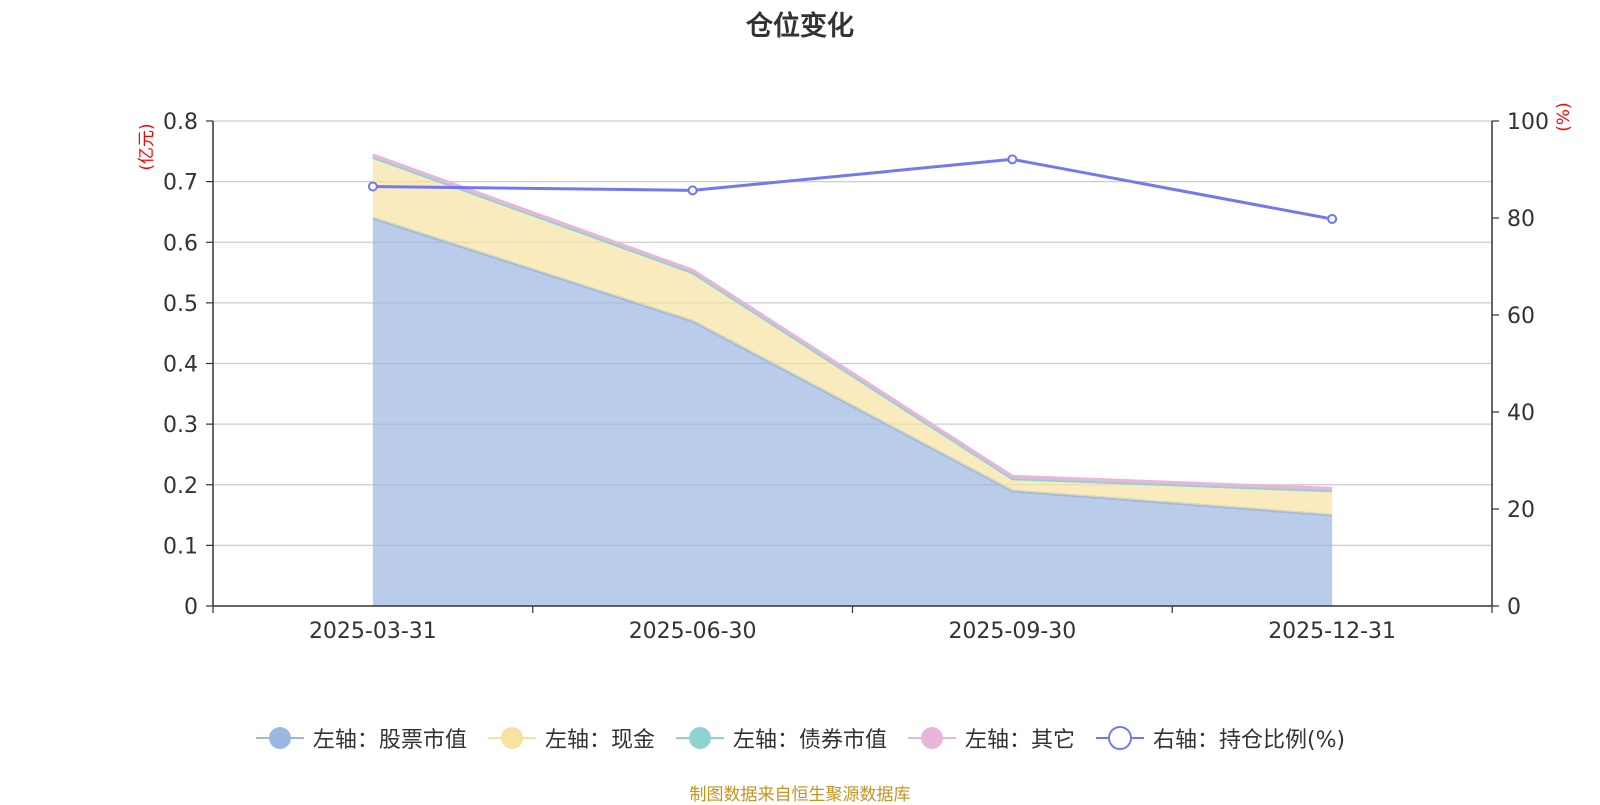 The height and width of the screenshot is (805, 1600). I want to click on ratio-line, so click(852, 189).